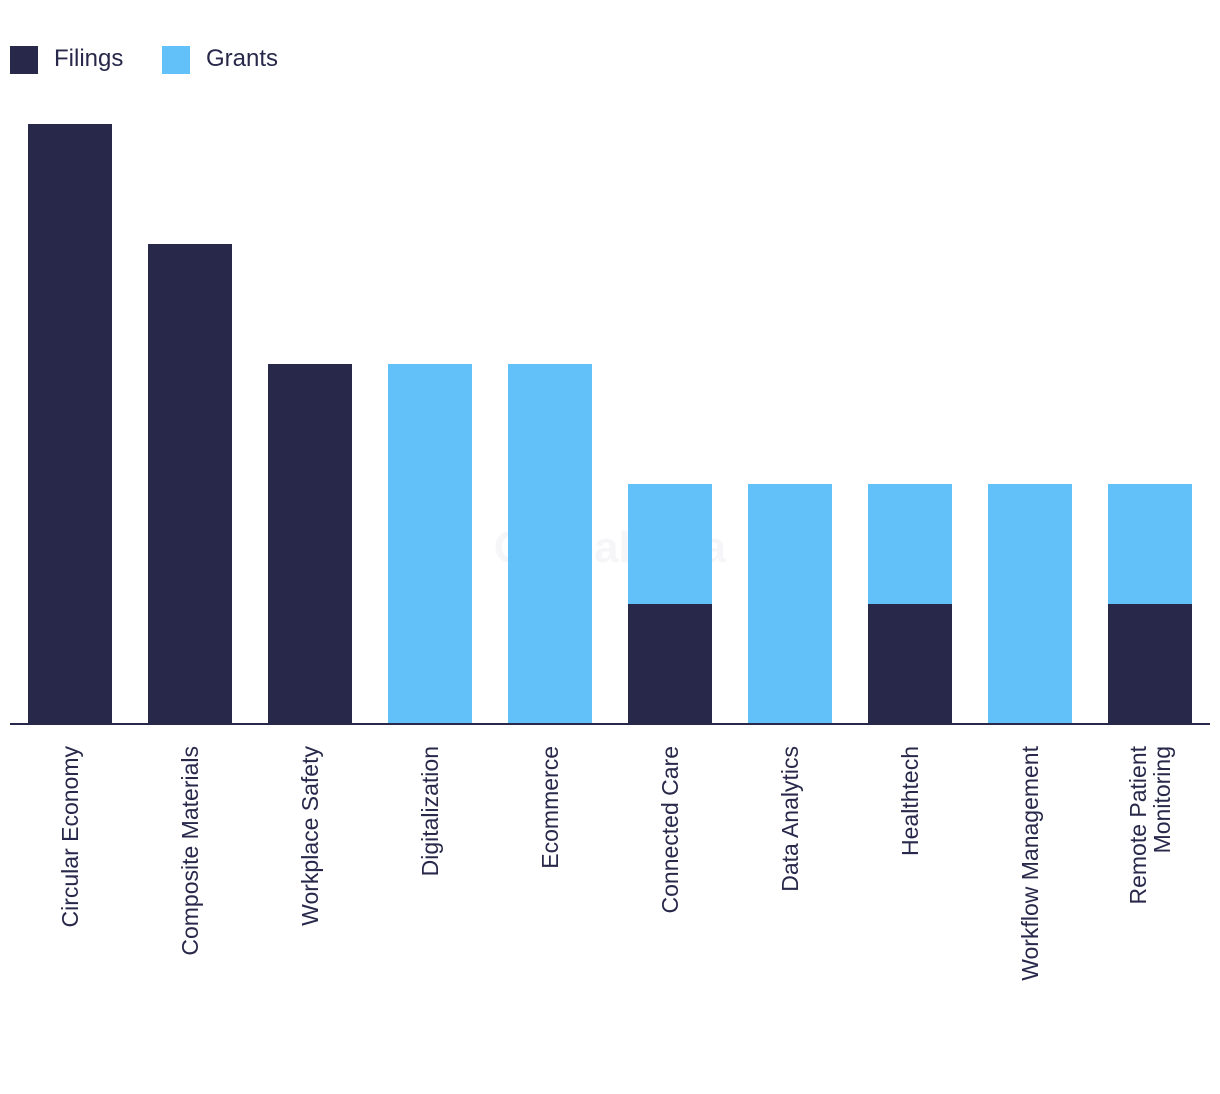 The width and height of the screenshot is (1220, 1094). I want to click on legend-swatch-filings, so click(24, 60).